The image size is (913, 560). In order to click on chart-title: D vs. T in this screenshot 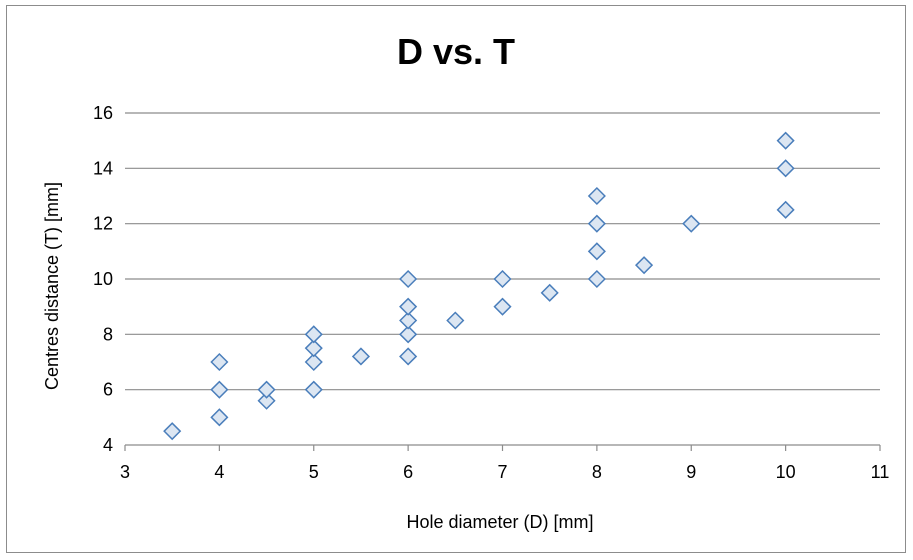, I will do `click(456, 51)`.